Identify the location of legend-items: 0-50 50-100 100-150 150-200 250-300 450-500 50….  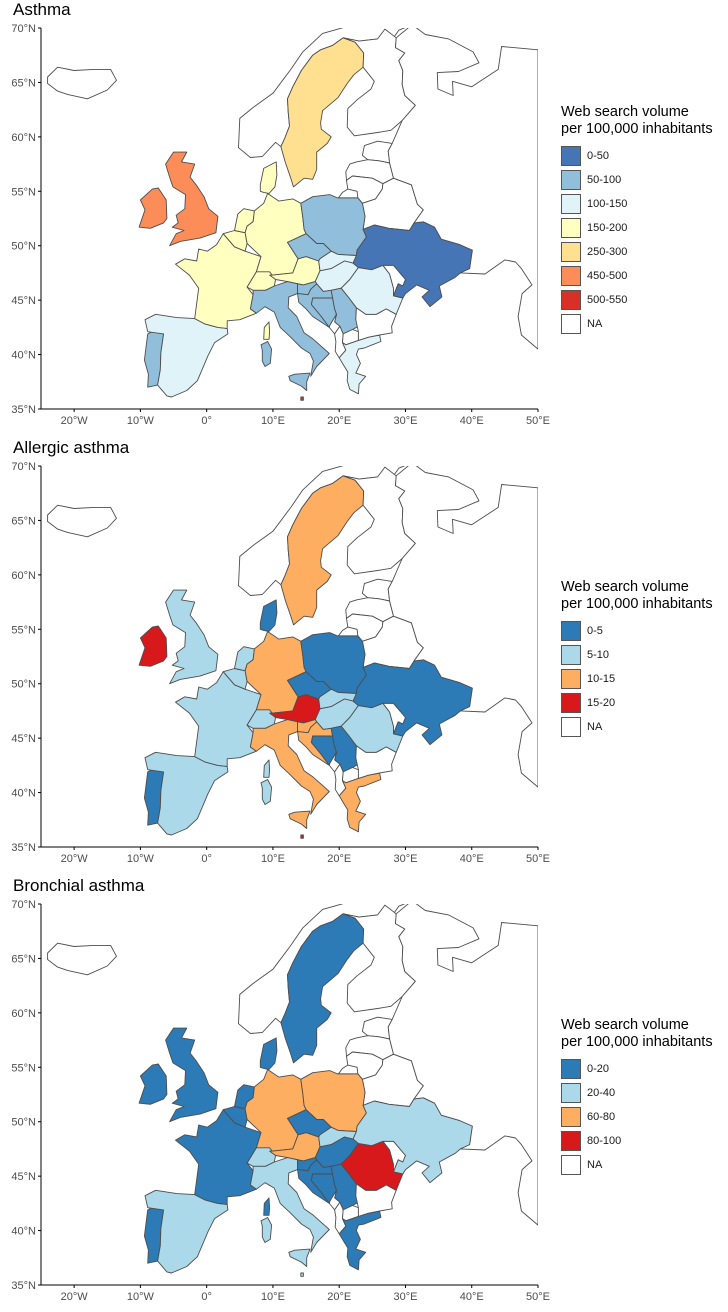
(637, 240).